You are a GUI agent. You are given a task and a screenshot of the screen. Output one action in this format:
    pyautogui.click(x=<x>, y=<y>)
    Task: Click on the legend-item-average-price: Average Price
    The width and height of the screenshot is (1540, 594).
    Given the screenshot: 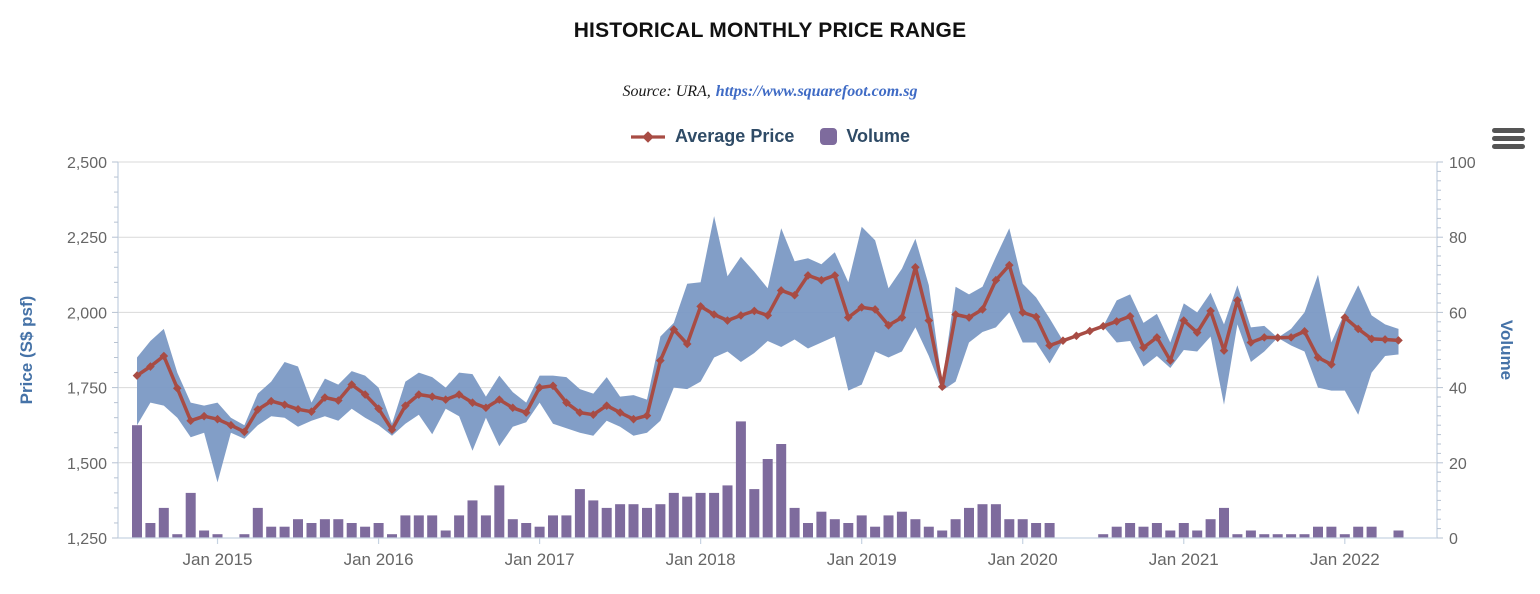 What is the action you would take?
    pyautogui.click(x=712, y=136)
    